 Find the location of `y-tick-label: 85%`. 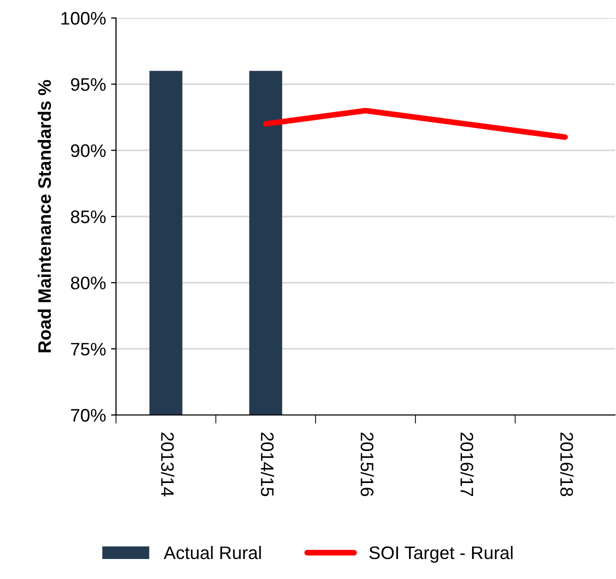

y-tick-label: 85% is located at coordinates (88, 217).